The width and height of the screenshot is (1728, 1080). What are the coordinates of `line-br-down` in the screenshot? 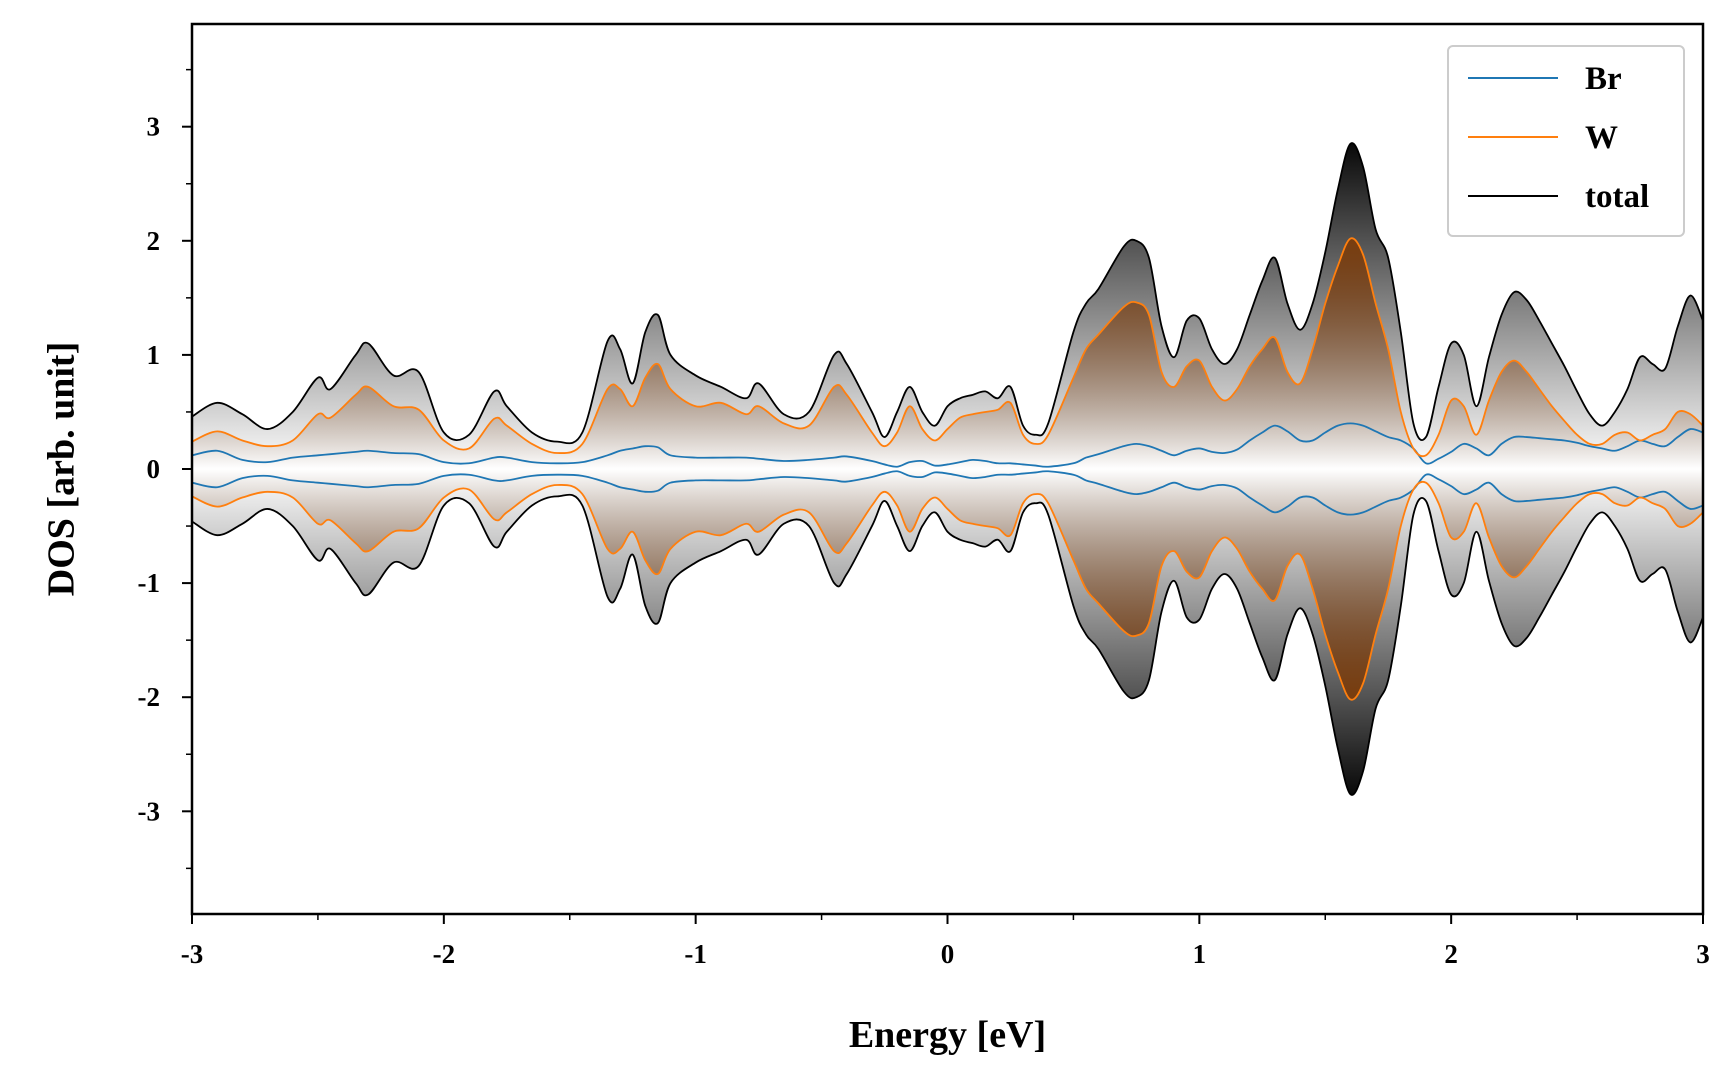 It's located at (947, 493).